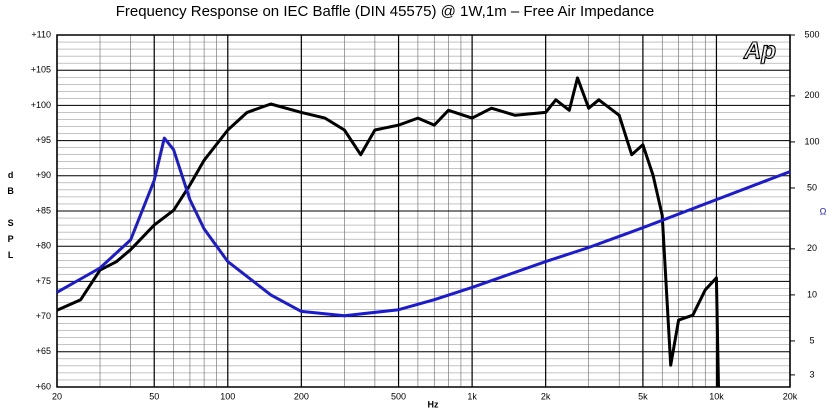  Describe the element at coordinates (41, 70) in the screenshot. I see `y-tick-label: +105` at that location.